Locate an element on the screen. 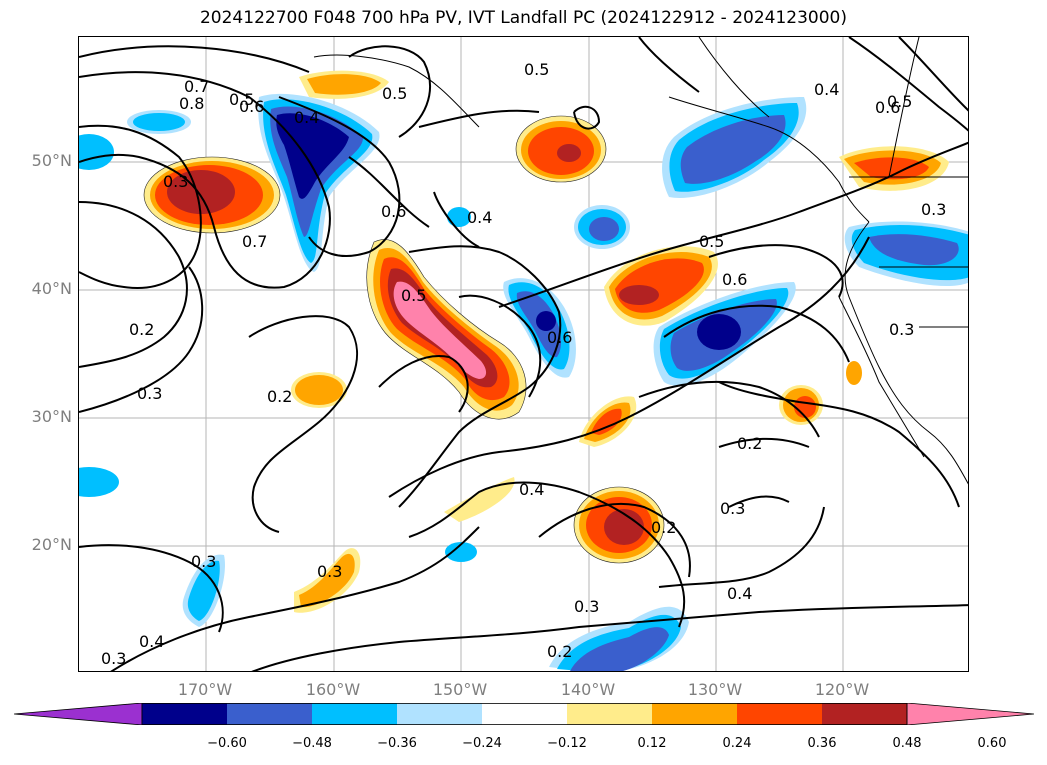 The image size is (1047, 765). warm-feature-central is located at coordinates (446, 329).